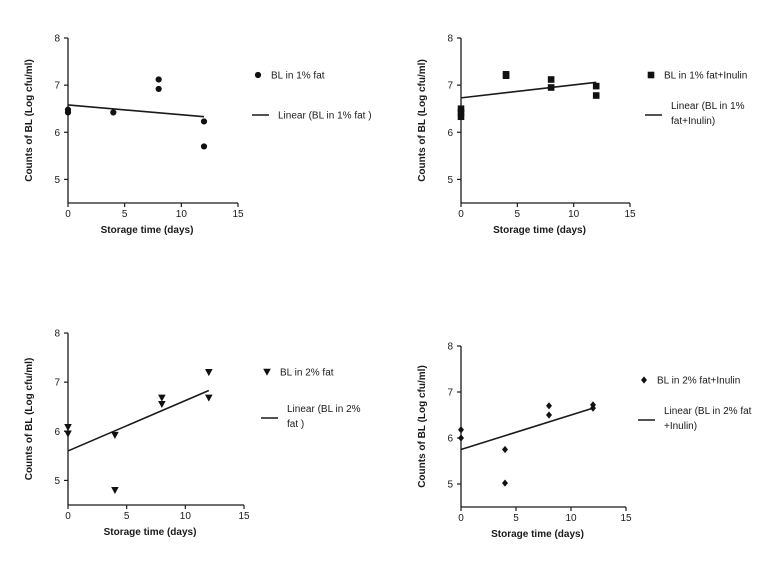 Image resolution: width=768 pixels, height=571 pixels. What do you see at coordinates (307, 373) in the screenshot?
I see `legend-points-label: BL in 2% fat` at bounding box center [307, 373].